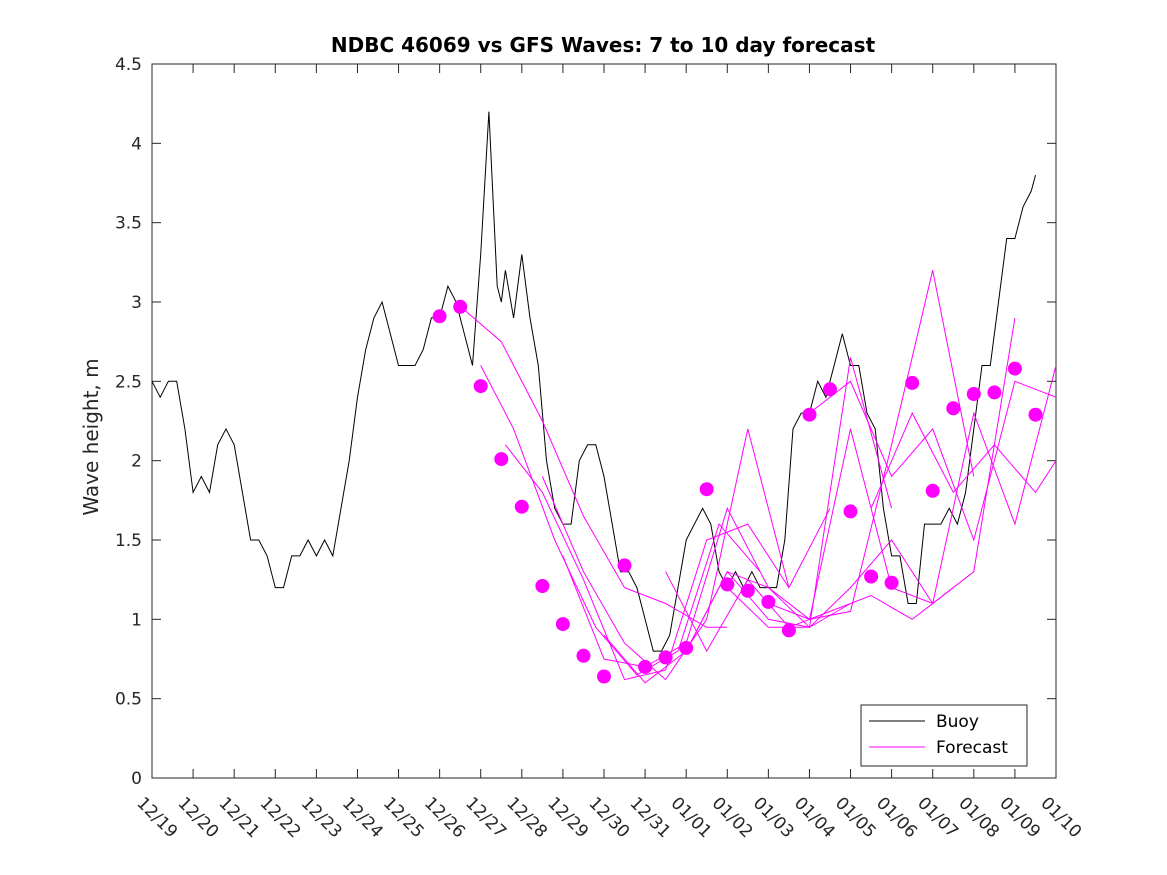  Describe the element at coordinates (128, 382) in the screenshot. I see `y-tick-label: 2.5` at that location.